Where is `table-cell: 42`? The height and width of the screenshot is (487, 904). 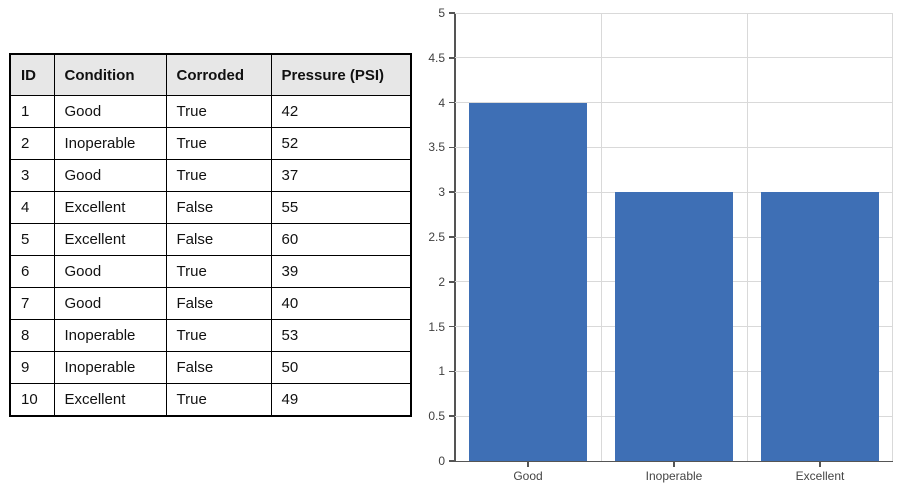
table-cell: 42 is located at coordinates (341, 111).